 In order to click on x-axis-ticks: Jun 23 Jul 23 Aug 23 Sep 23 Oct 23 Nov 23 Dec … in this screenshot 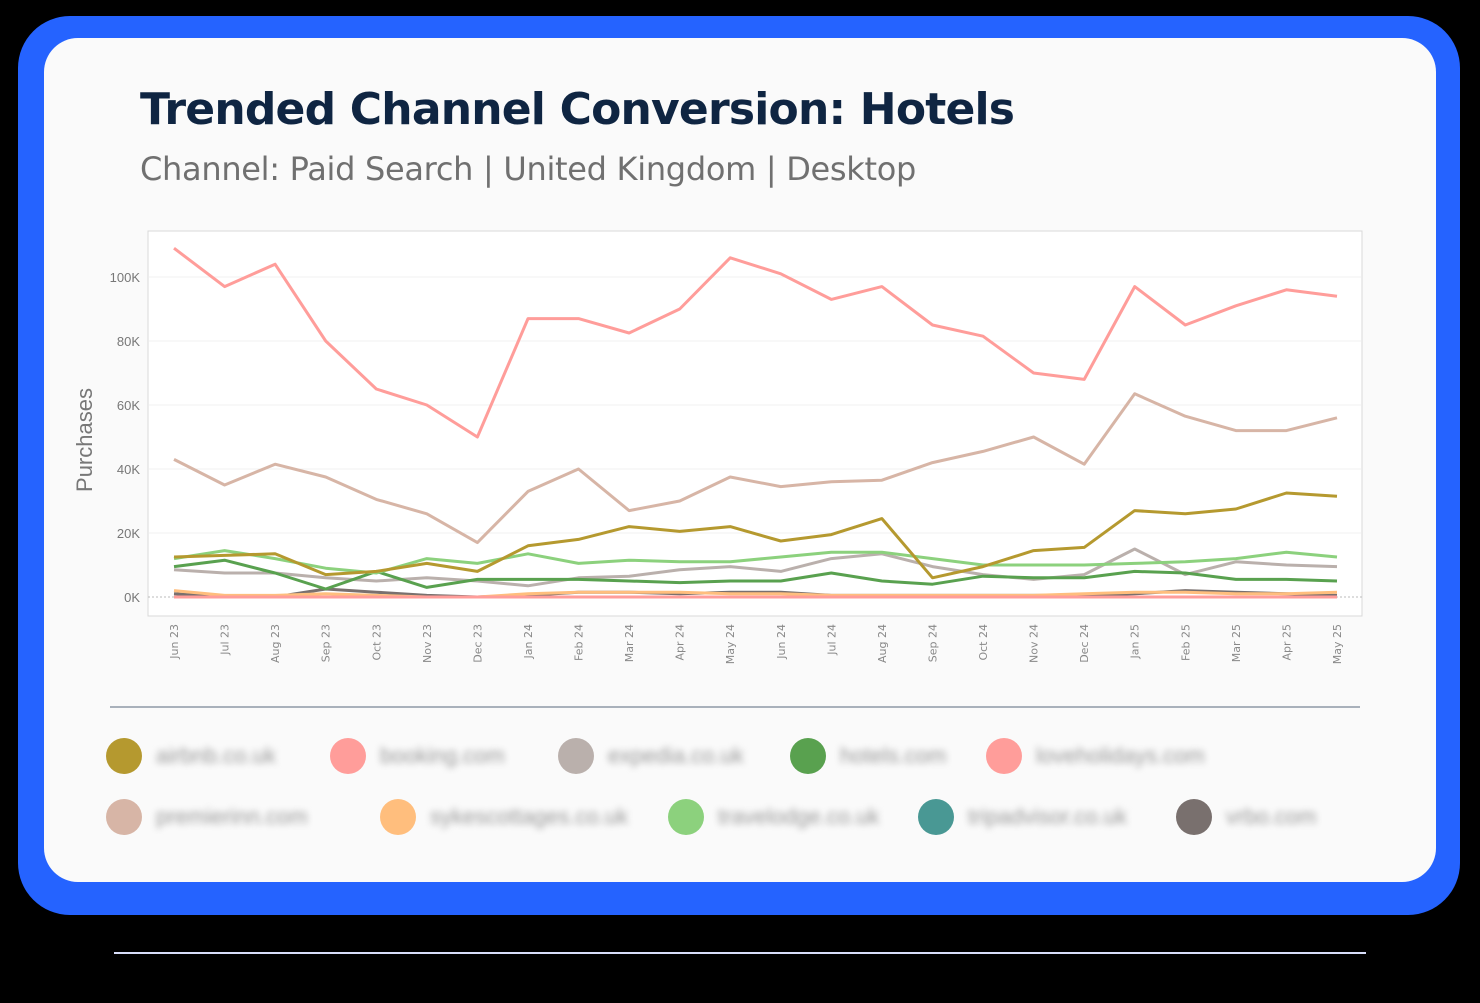, I will do `click(756, 644)`.